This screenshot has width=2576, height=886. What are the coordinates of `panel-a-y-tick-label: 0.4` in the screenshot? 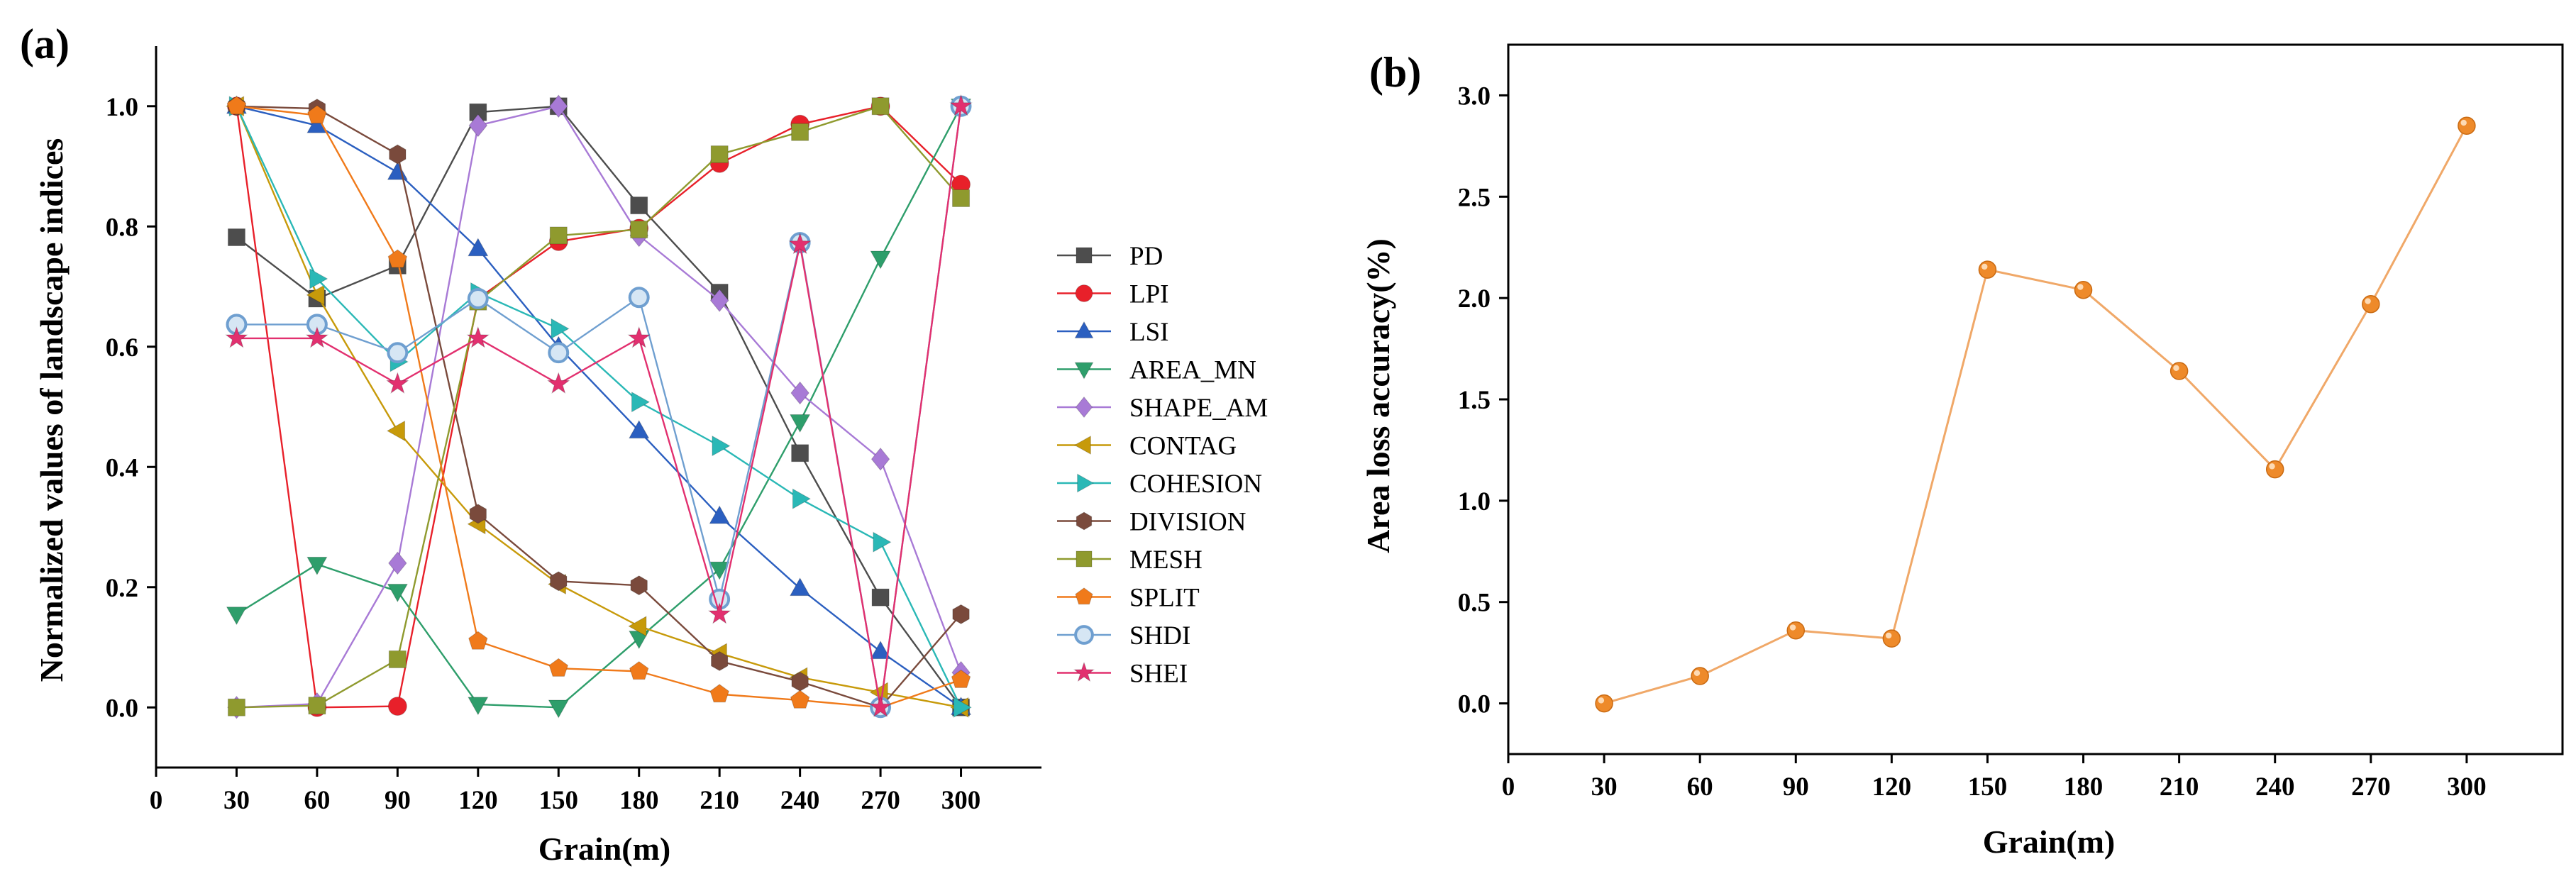 It's located at (122, 468).